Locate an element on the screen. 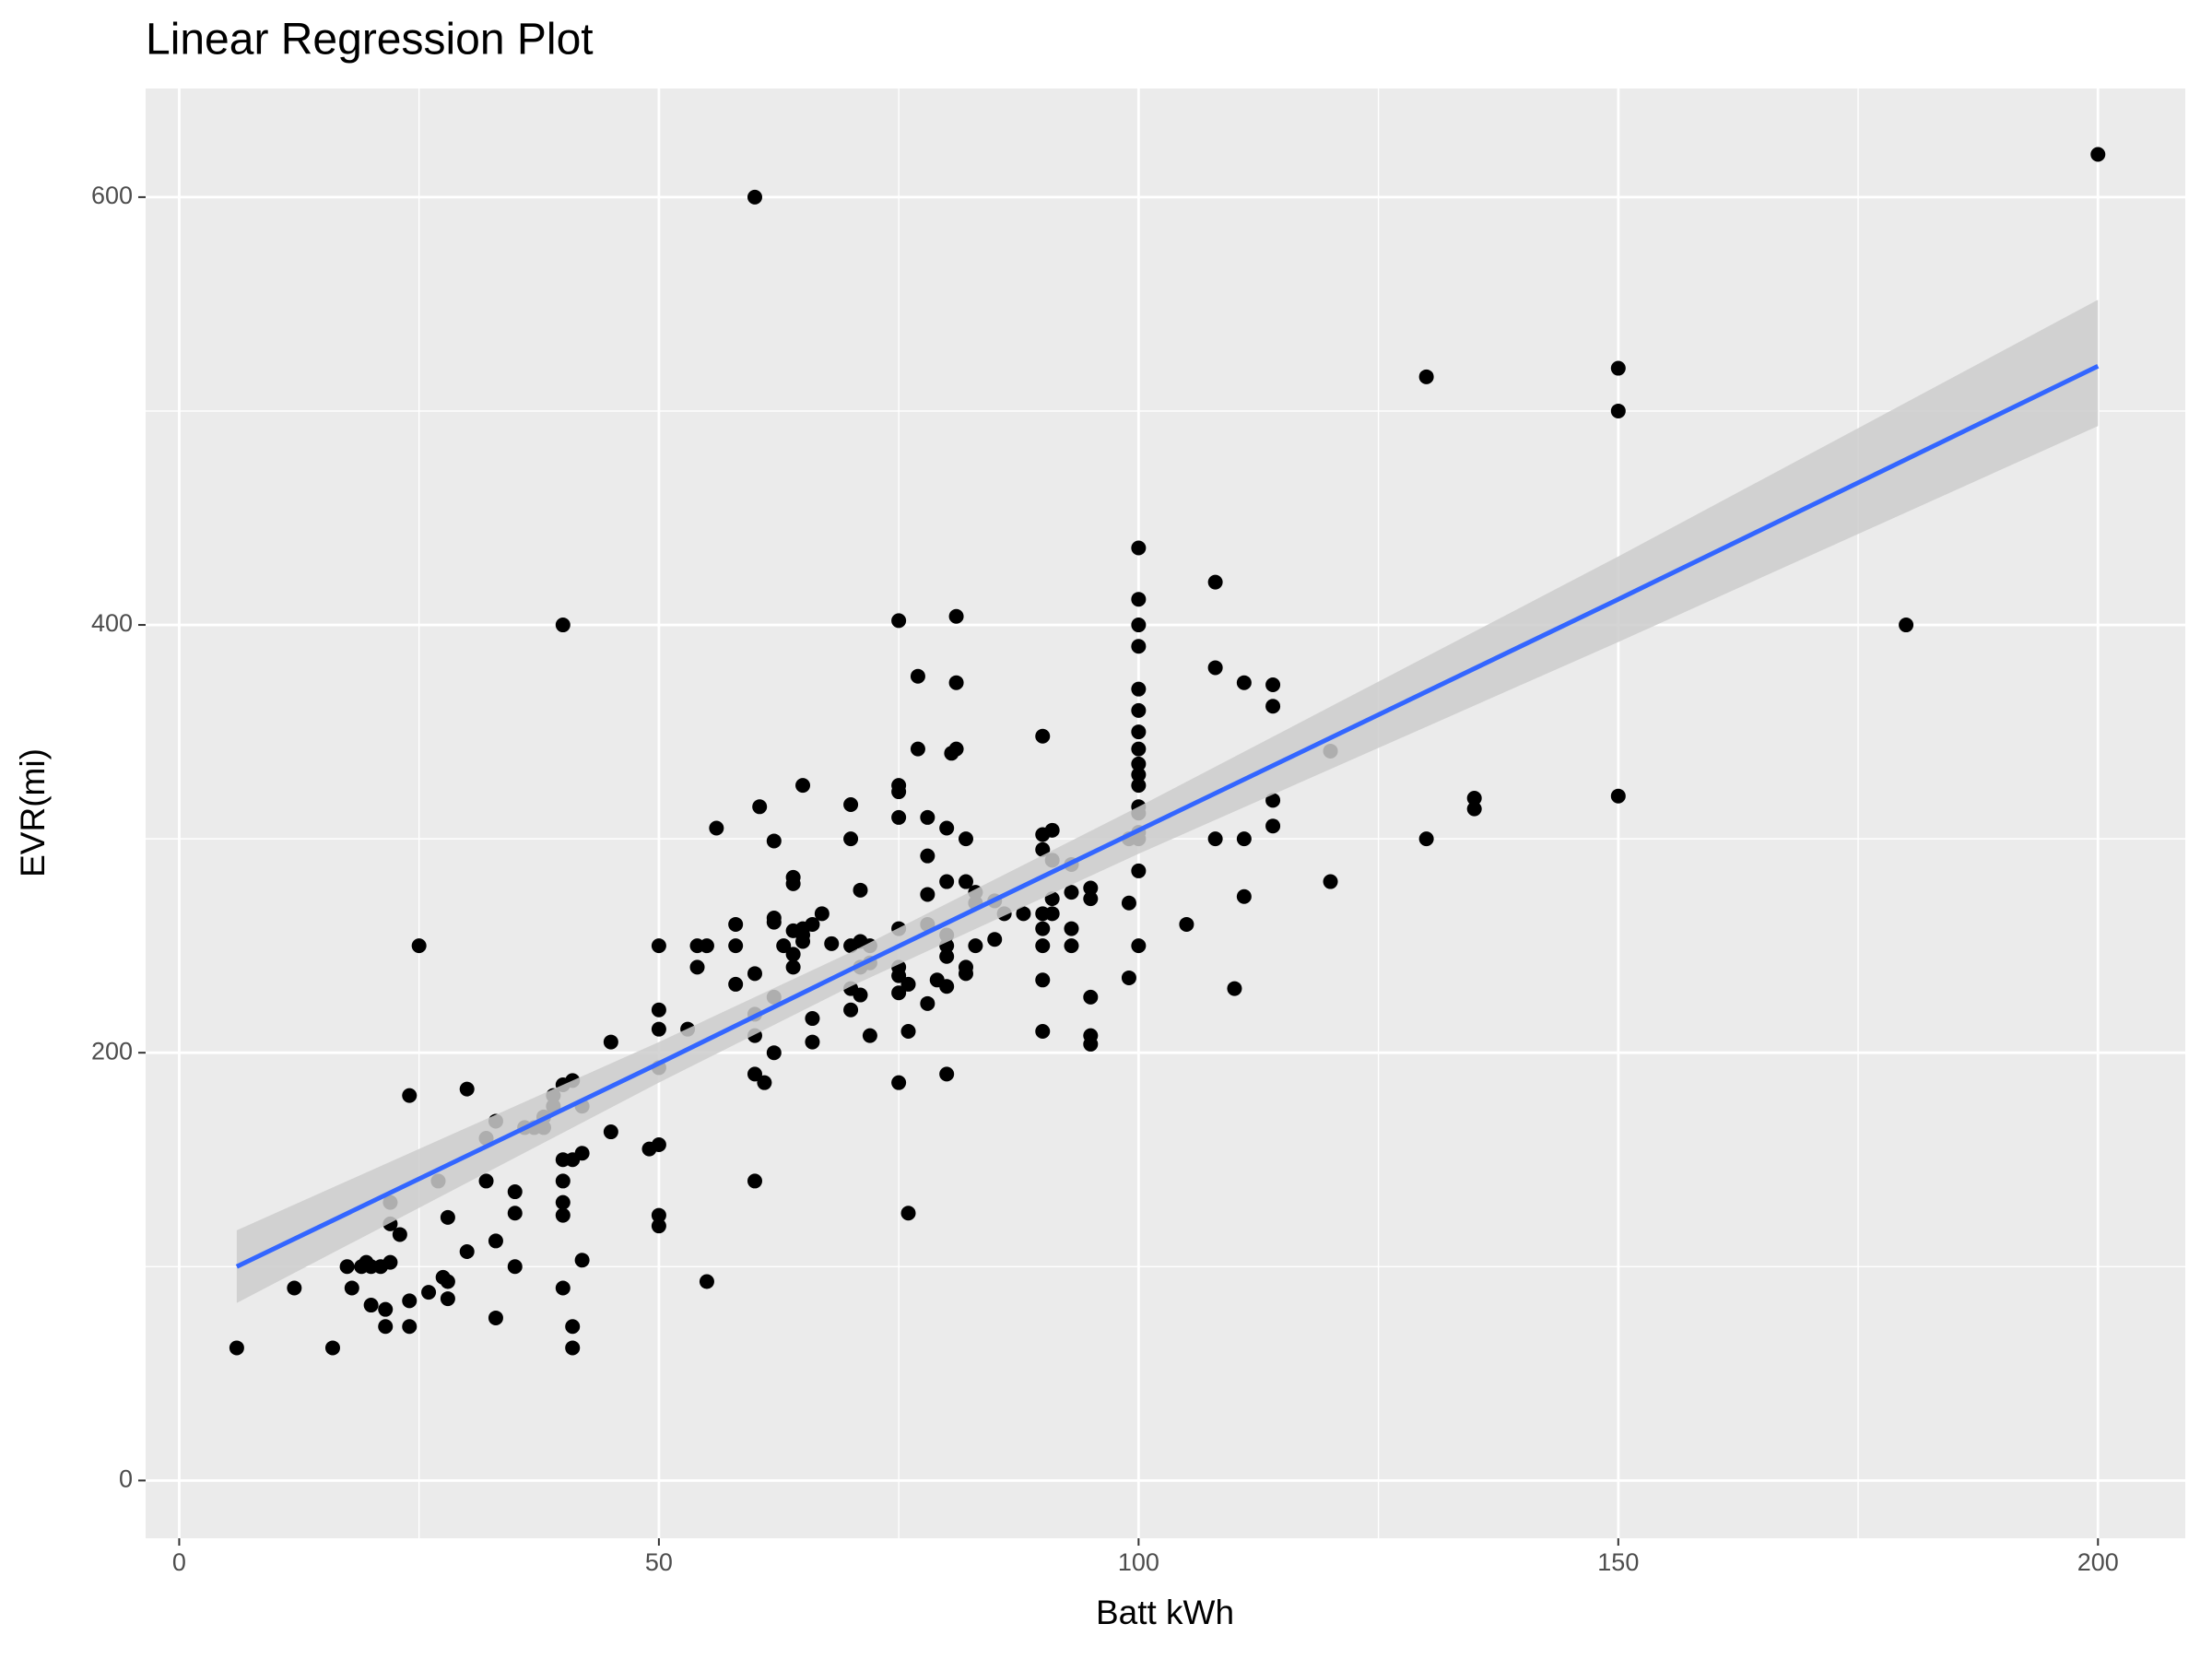 The height and width of the screenshot is (1659, 2212). x-tick-label: 50 is located at coordinates (659, 1562).